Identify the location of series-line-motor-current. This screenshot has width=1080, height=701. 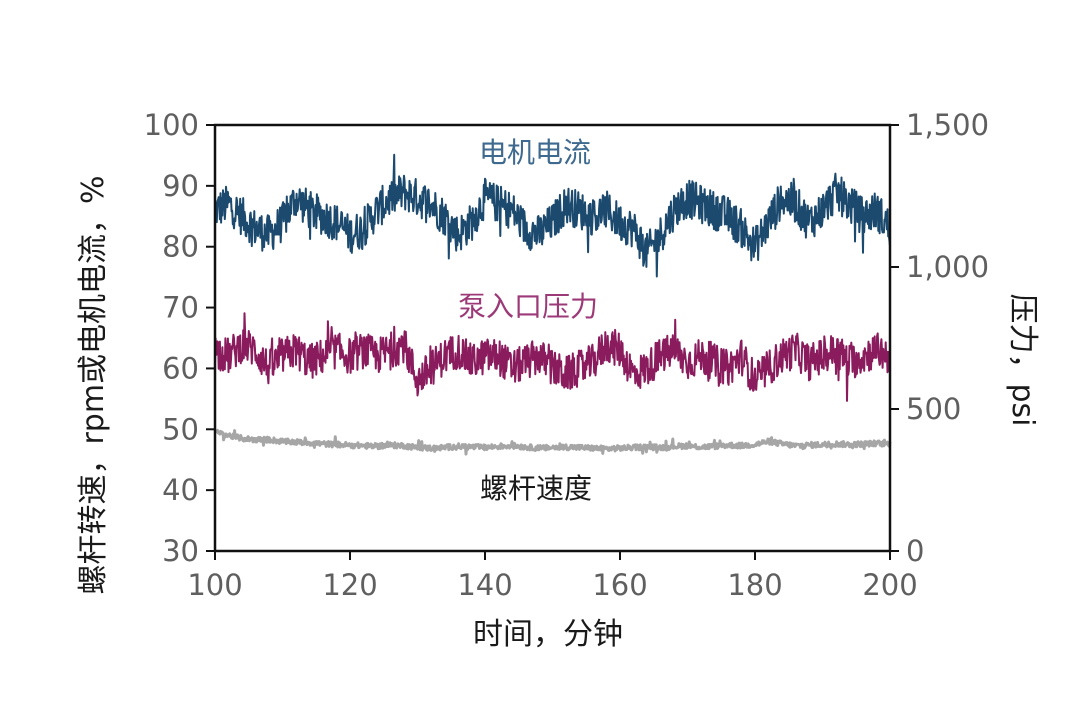
(552, 215).